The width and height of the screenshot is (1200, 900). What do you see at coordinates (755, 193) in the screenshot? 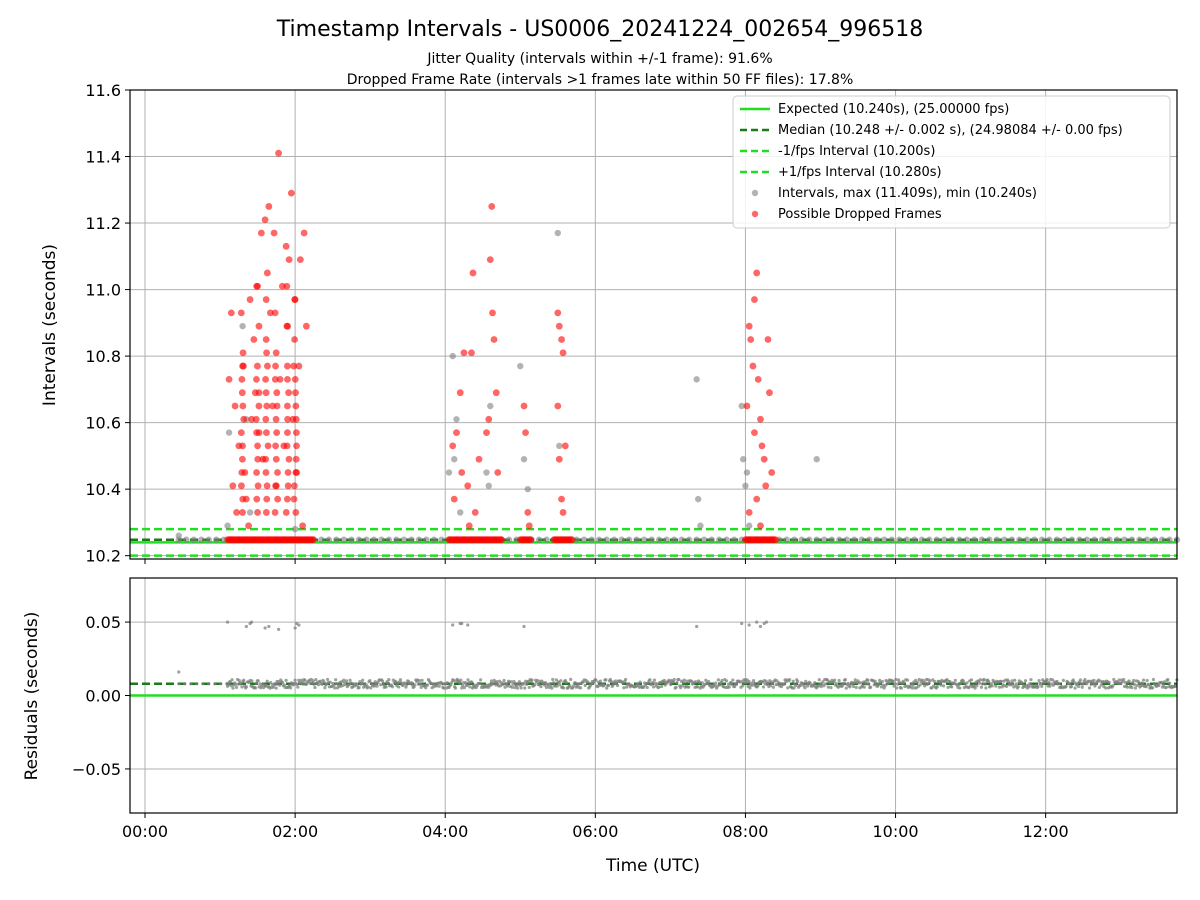
I see `legend-swatch-intervals` at bounding box center [755, 193].